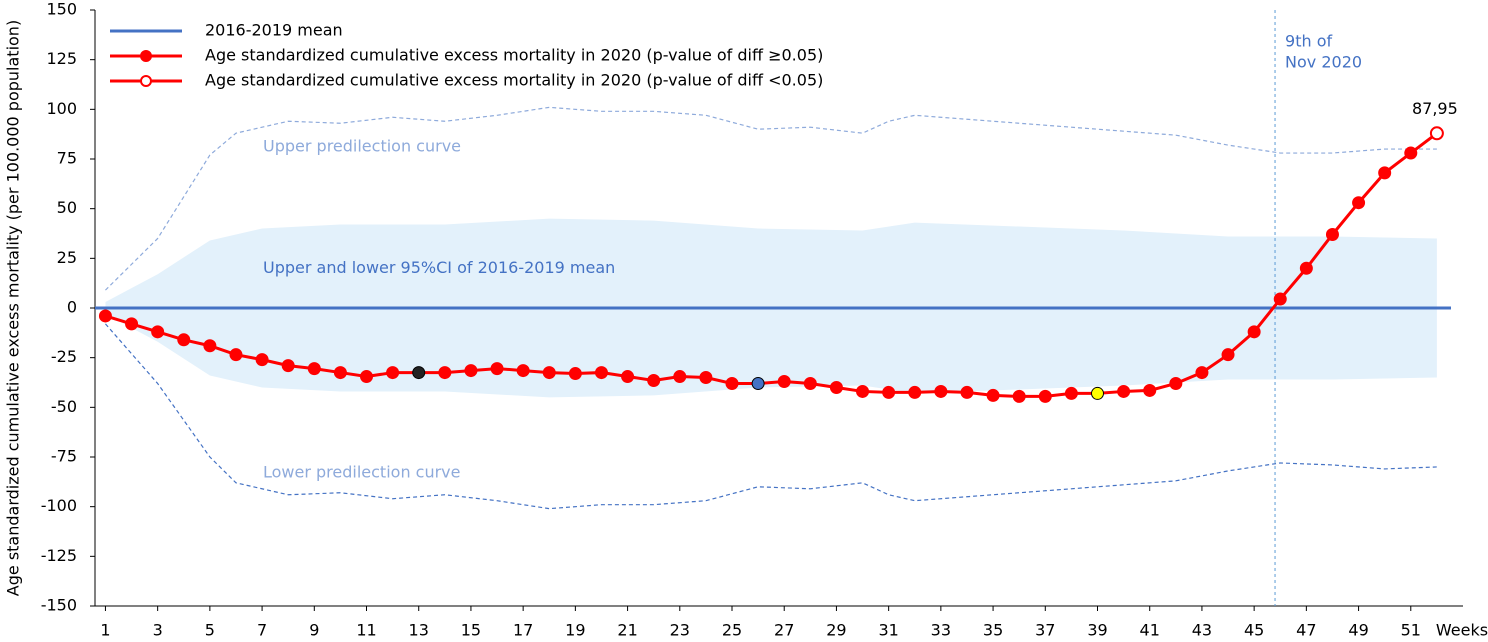  I want to click on annotation: Lower predilection curve, so click(362, 471).